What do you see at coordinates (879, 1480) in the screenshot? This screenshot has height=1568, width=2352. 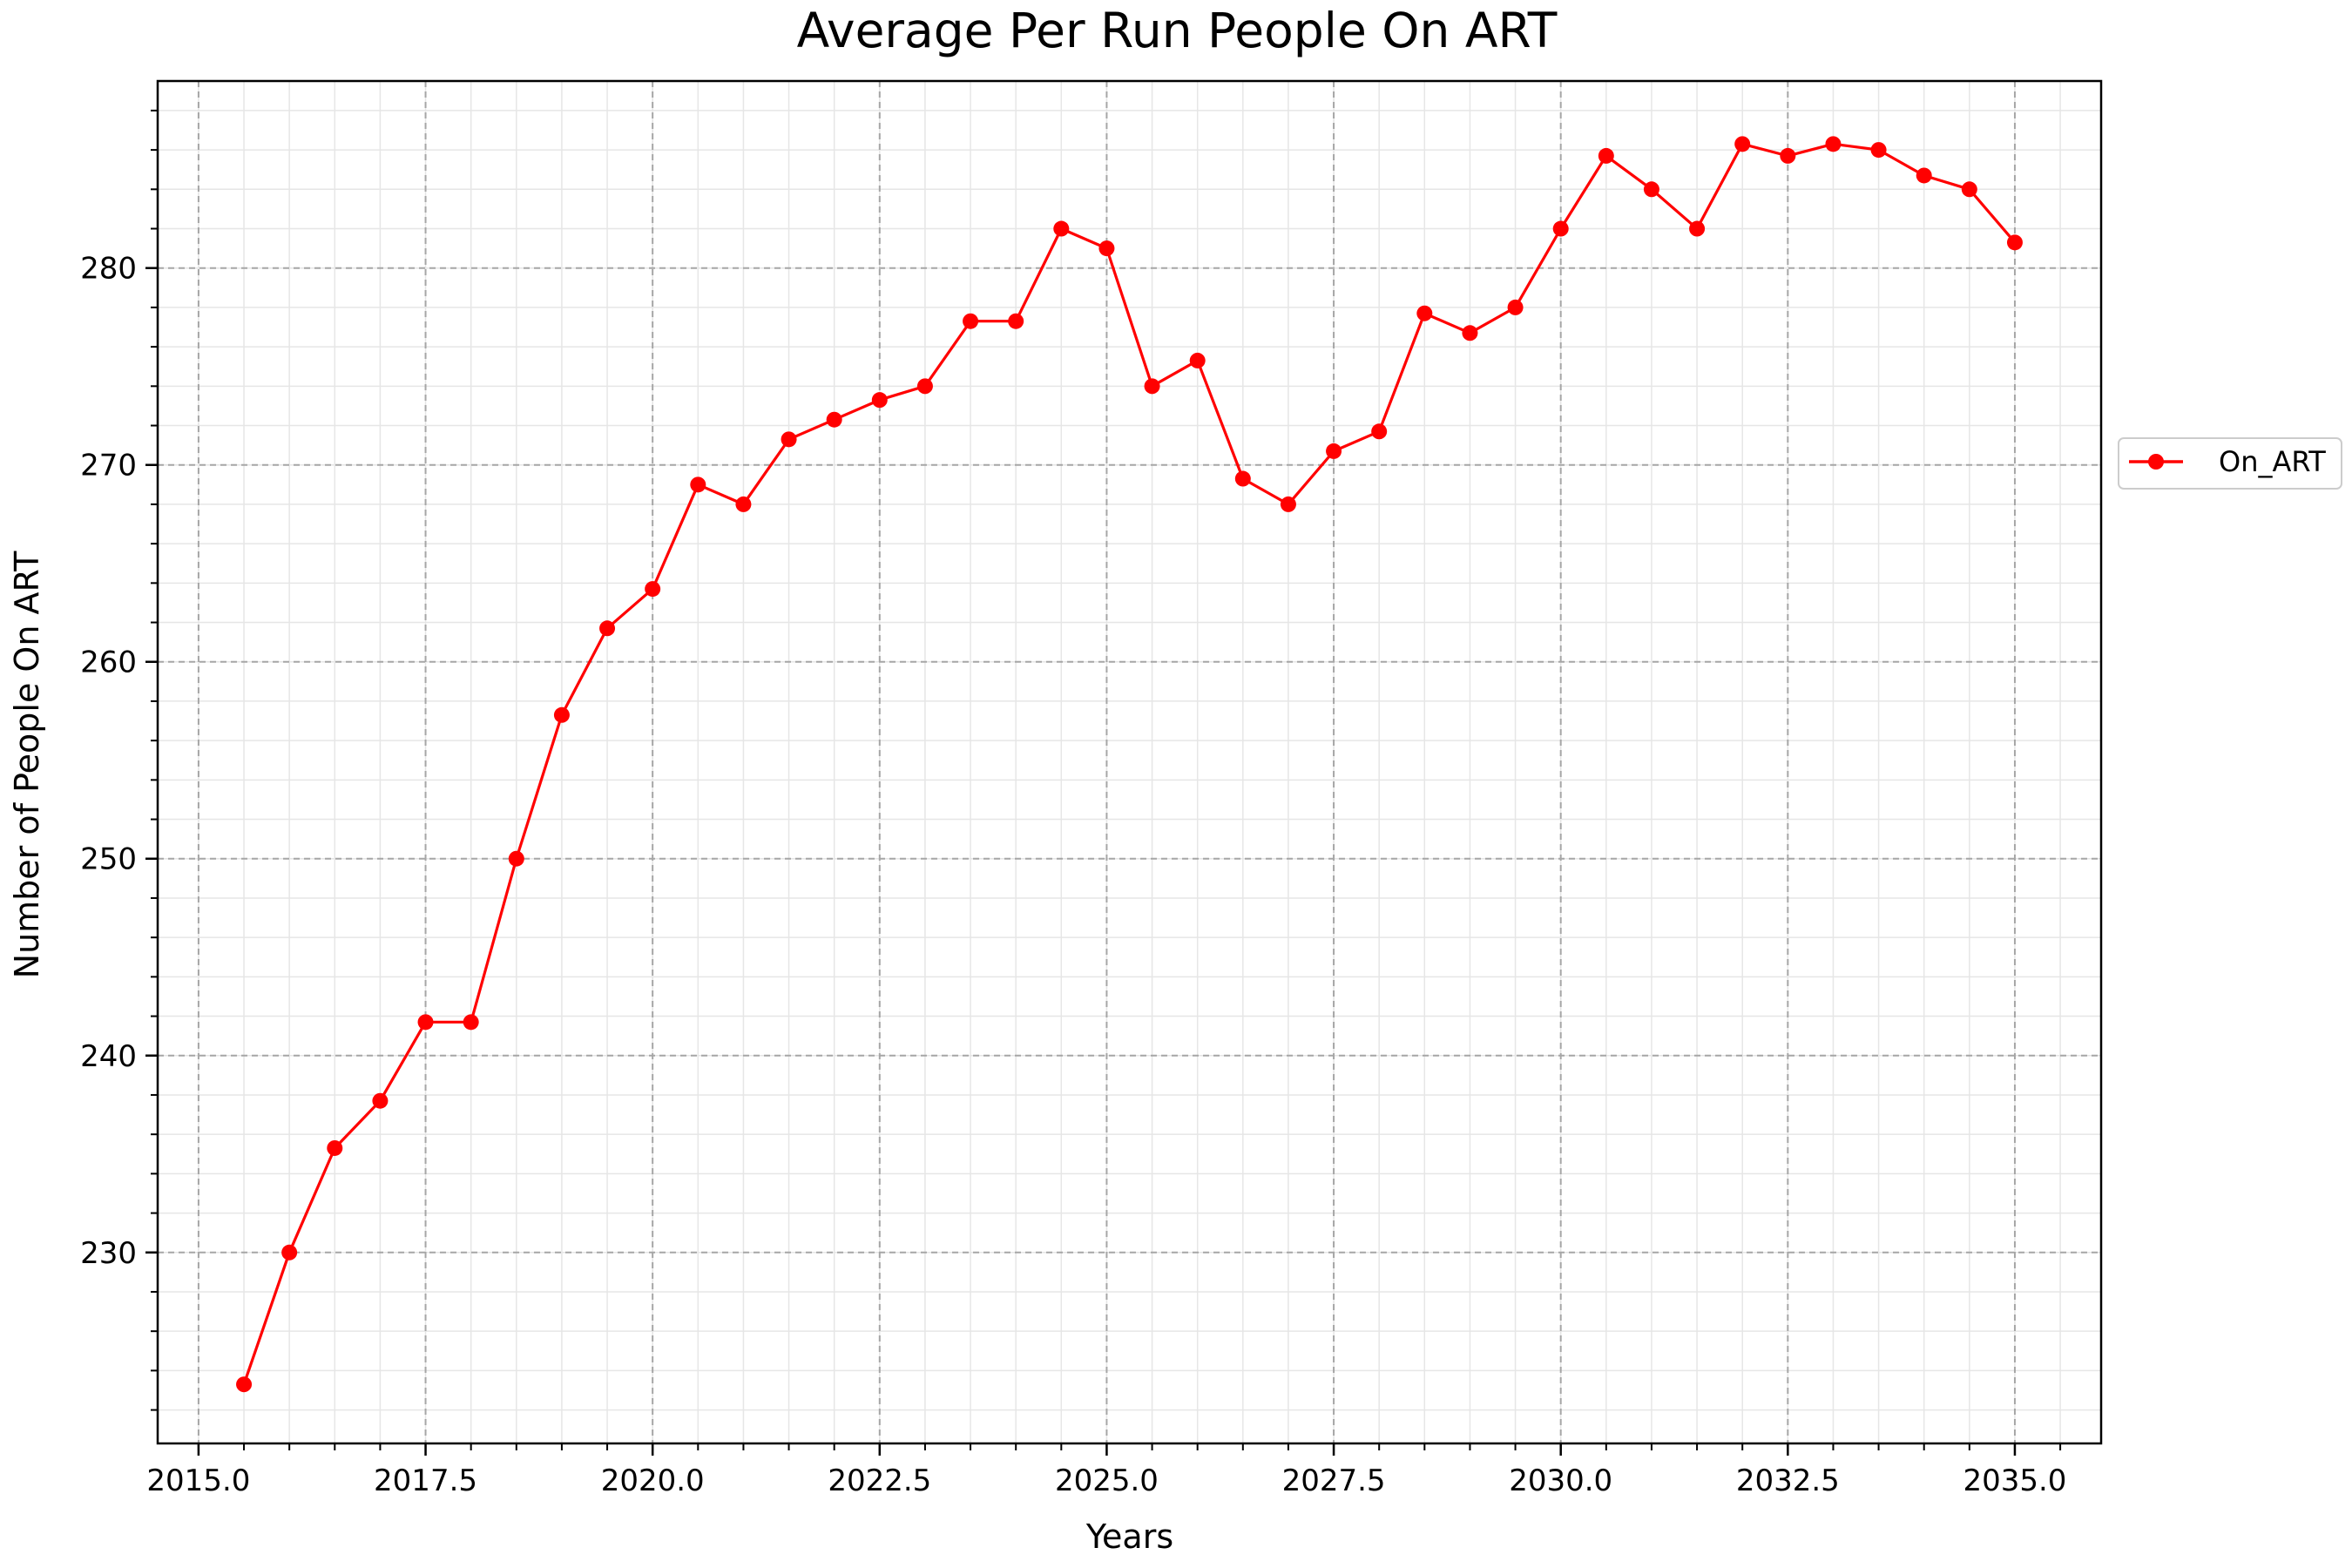 I see `x-tick-label: 2022.5` at bounding box center [879, 1480].